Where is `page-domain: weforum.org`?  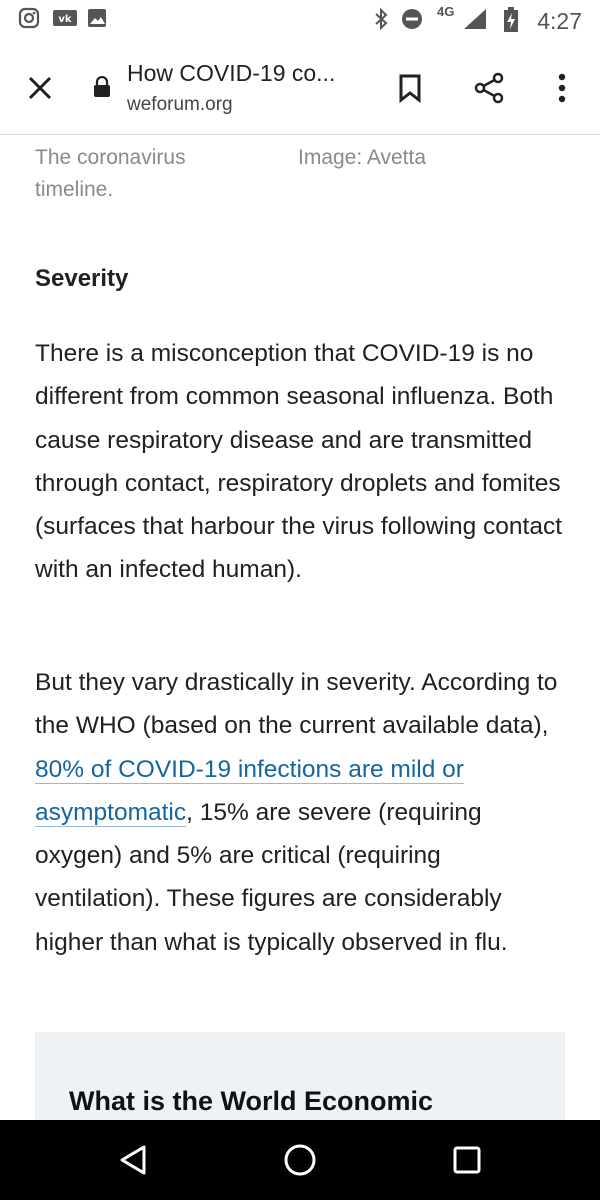
page-domain: weforum.org is located at coordinates (180, 104).